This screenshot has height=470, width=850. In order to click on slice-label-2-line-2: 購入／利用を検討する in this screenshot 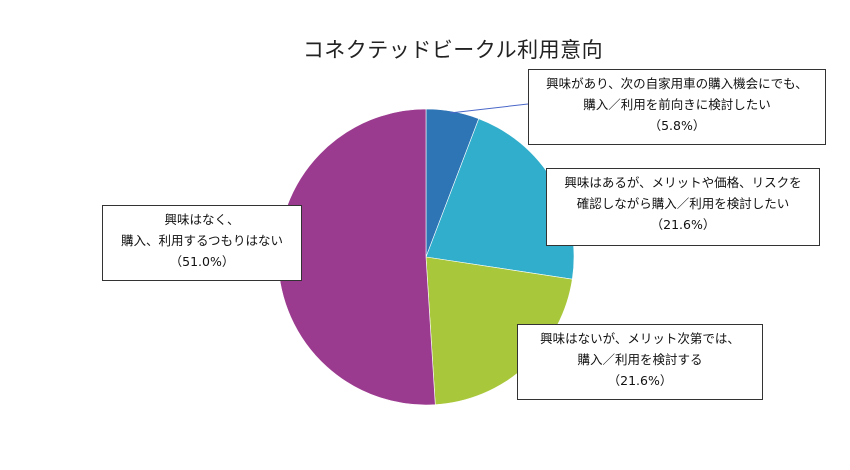, I will do `click(640, 359)`.